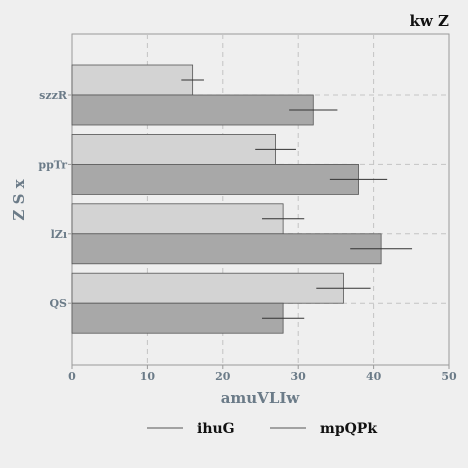 This screenshot has height=468, width=468. Describe the element at coordinates (192, 110) in the screenshot. I see `bar-mpQPk-szzR` at that location.